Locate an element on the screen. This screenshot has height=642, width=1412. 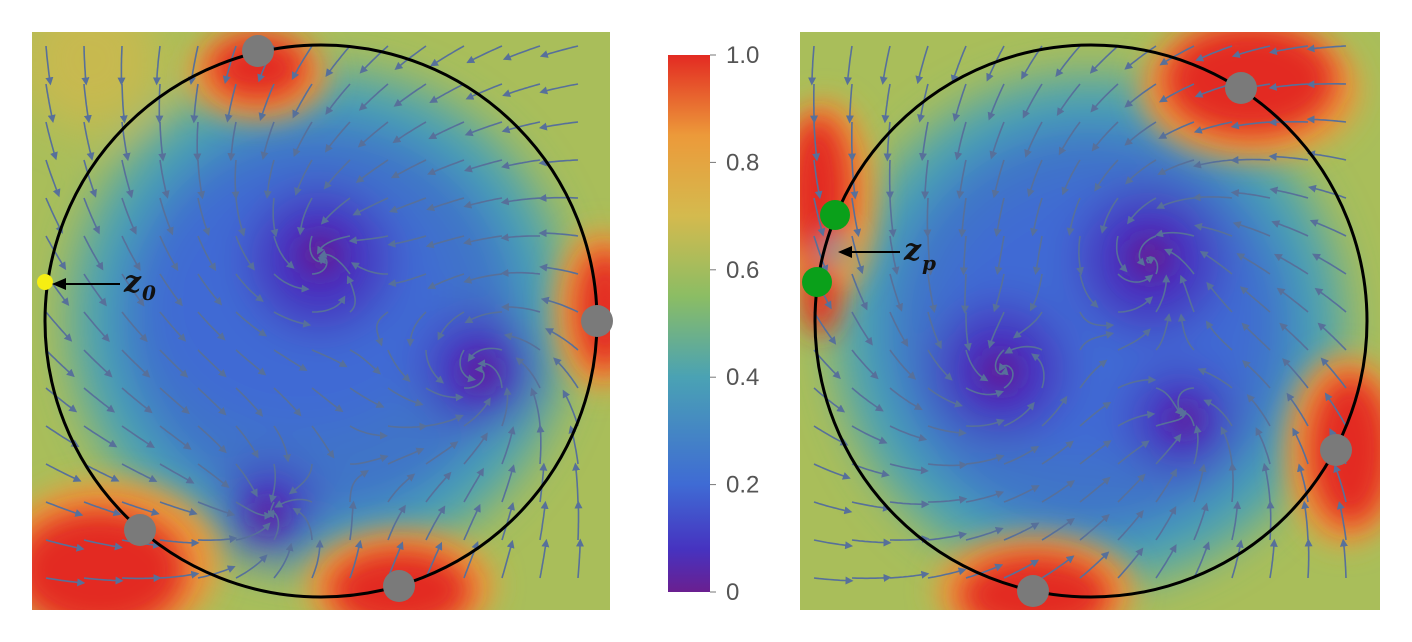
green-point-icon is located at coordinates (835, 215).